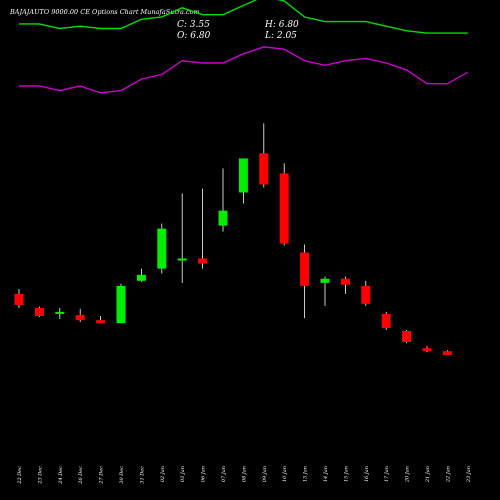  Describe the element at coordinates (408, 474) in the screenshot. I see `x-tick-label: 20 Jan` at that location.